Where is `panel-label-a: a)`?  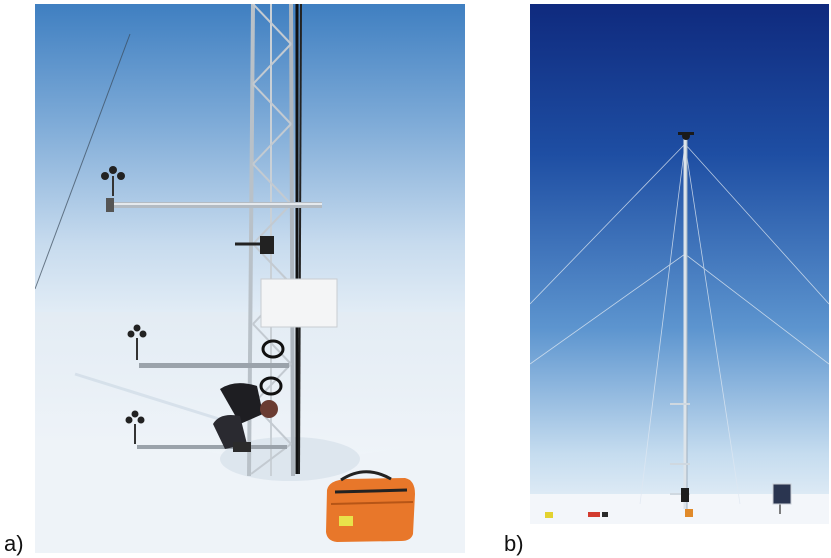
panel-label-a: a) is located at coordinates (14, 543).